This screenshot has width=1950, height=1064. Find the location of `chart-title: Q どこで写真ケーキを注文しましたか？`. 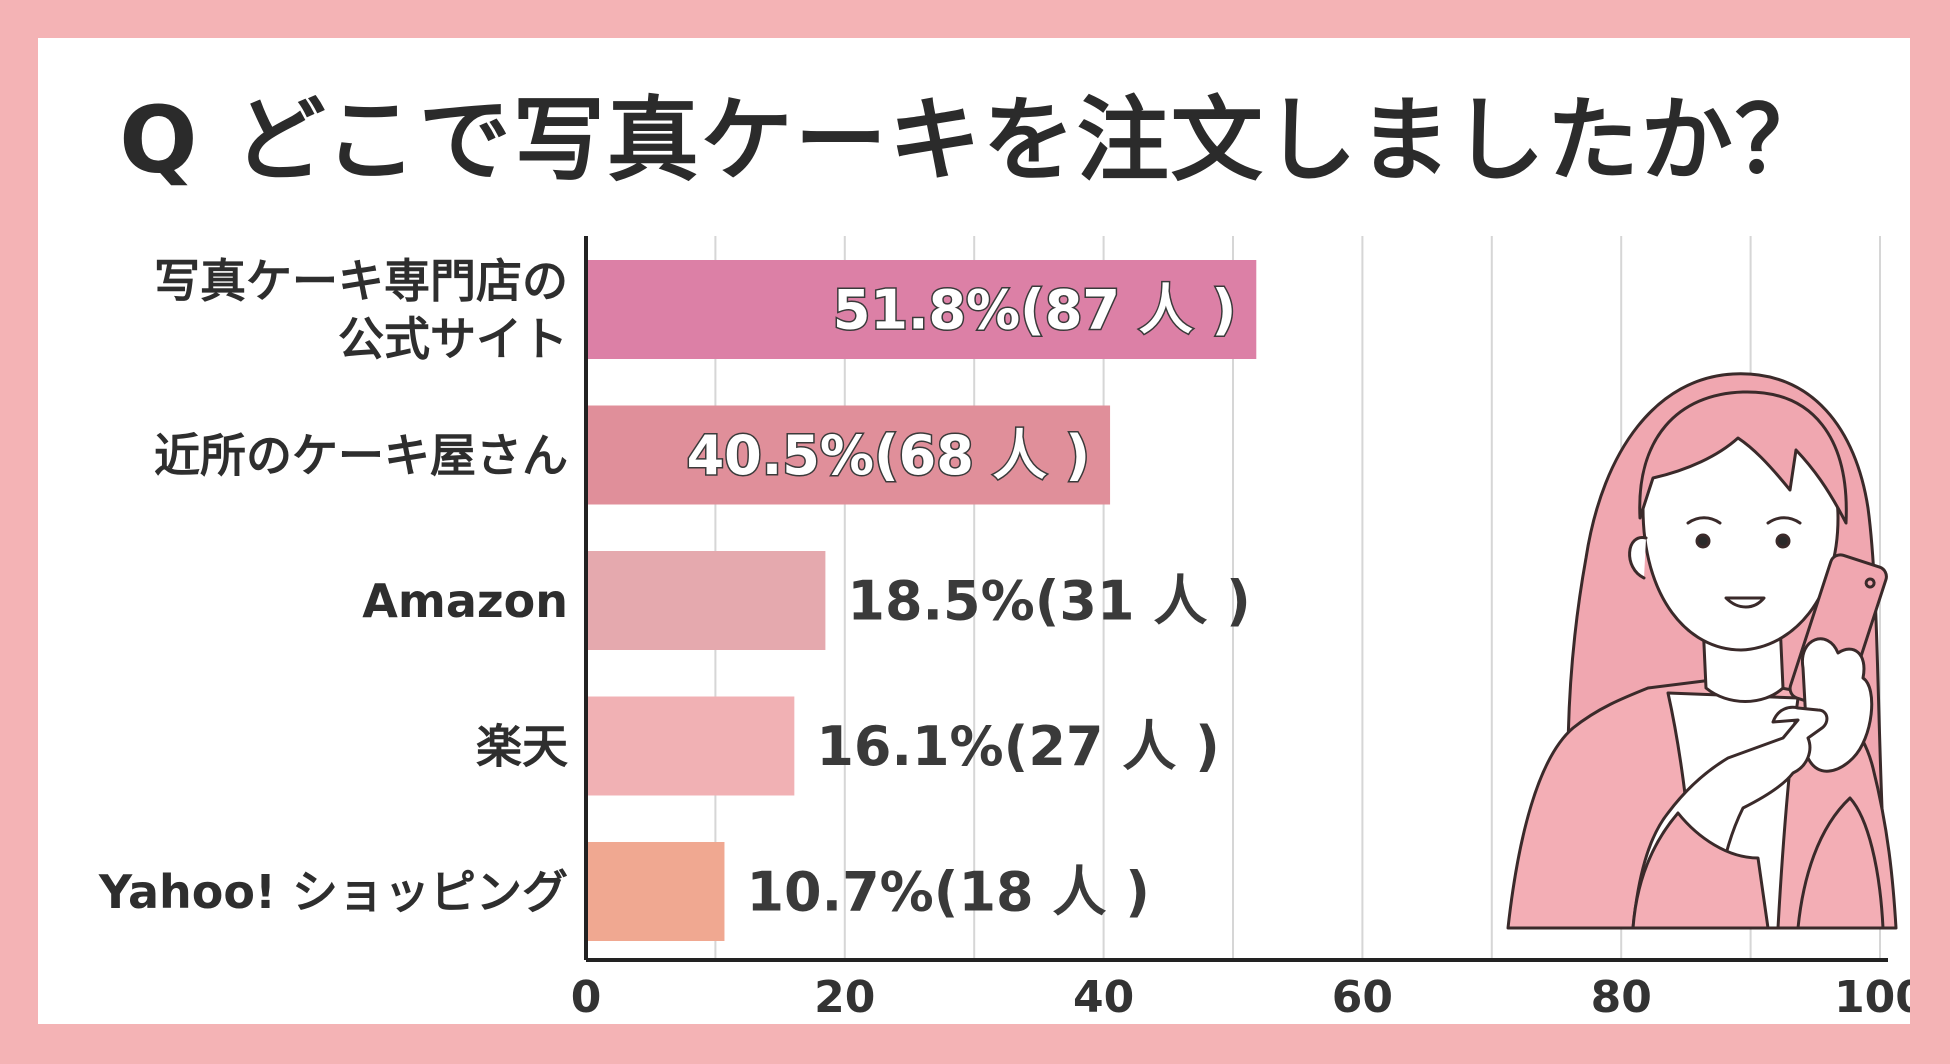

chart-title: Q どこで写真ケーキを注文しましたか？ is located at coordinates (974, 140).